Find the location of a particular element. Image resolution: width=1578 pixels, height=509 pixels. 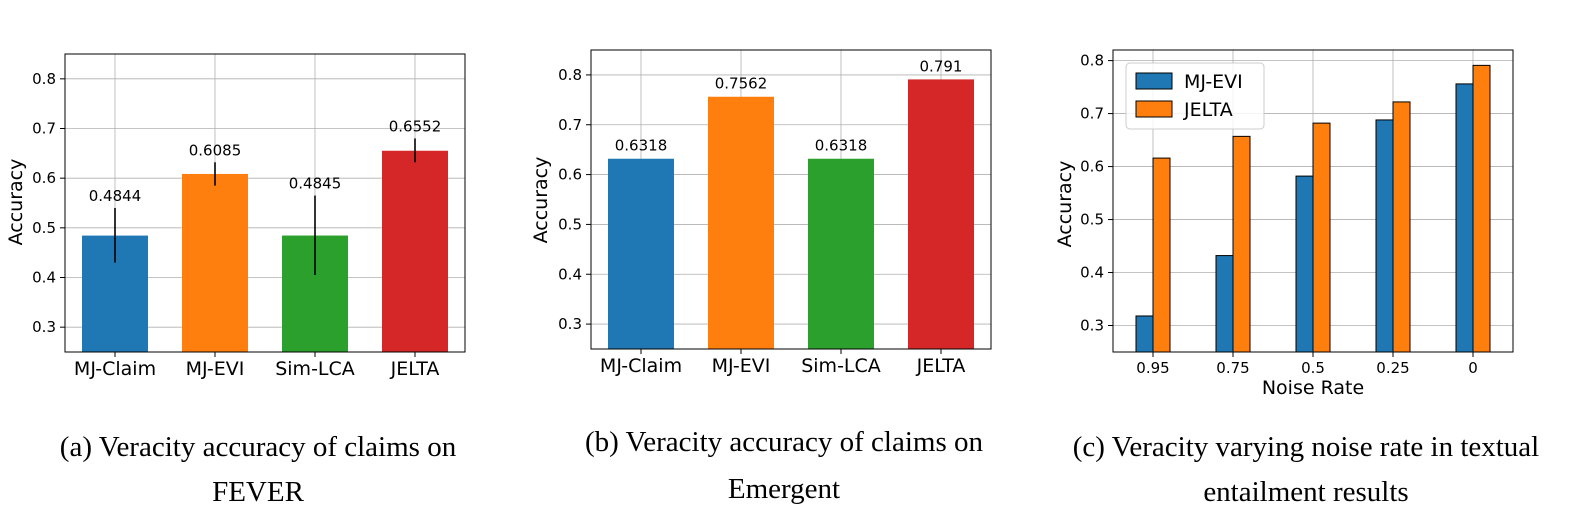

chart-c-y-tick-label: 0.4 is located at coordinates (1092, 273).